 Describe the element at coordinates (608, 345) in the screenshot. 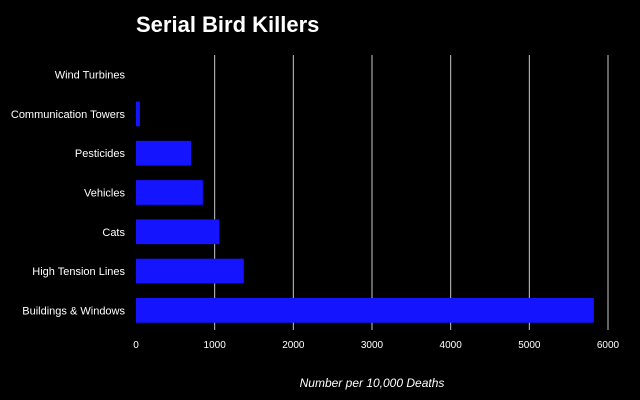

I see `x-tick-label: 6000` at that location.